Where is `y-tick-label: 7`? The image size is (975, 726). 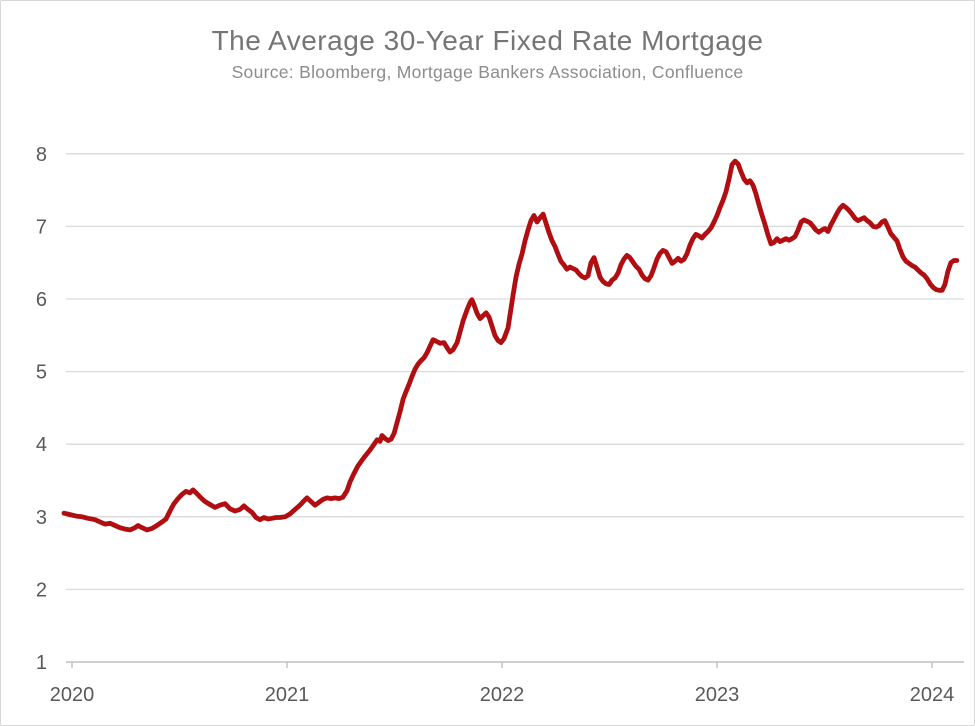
y-tick-label: 7 is located at coordinates (41, 227).